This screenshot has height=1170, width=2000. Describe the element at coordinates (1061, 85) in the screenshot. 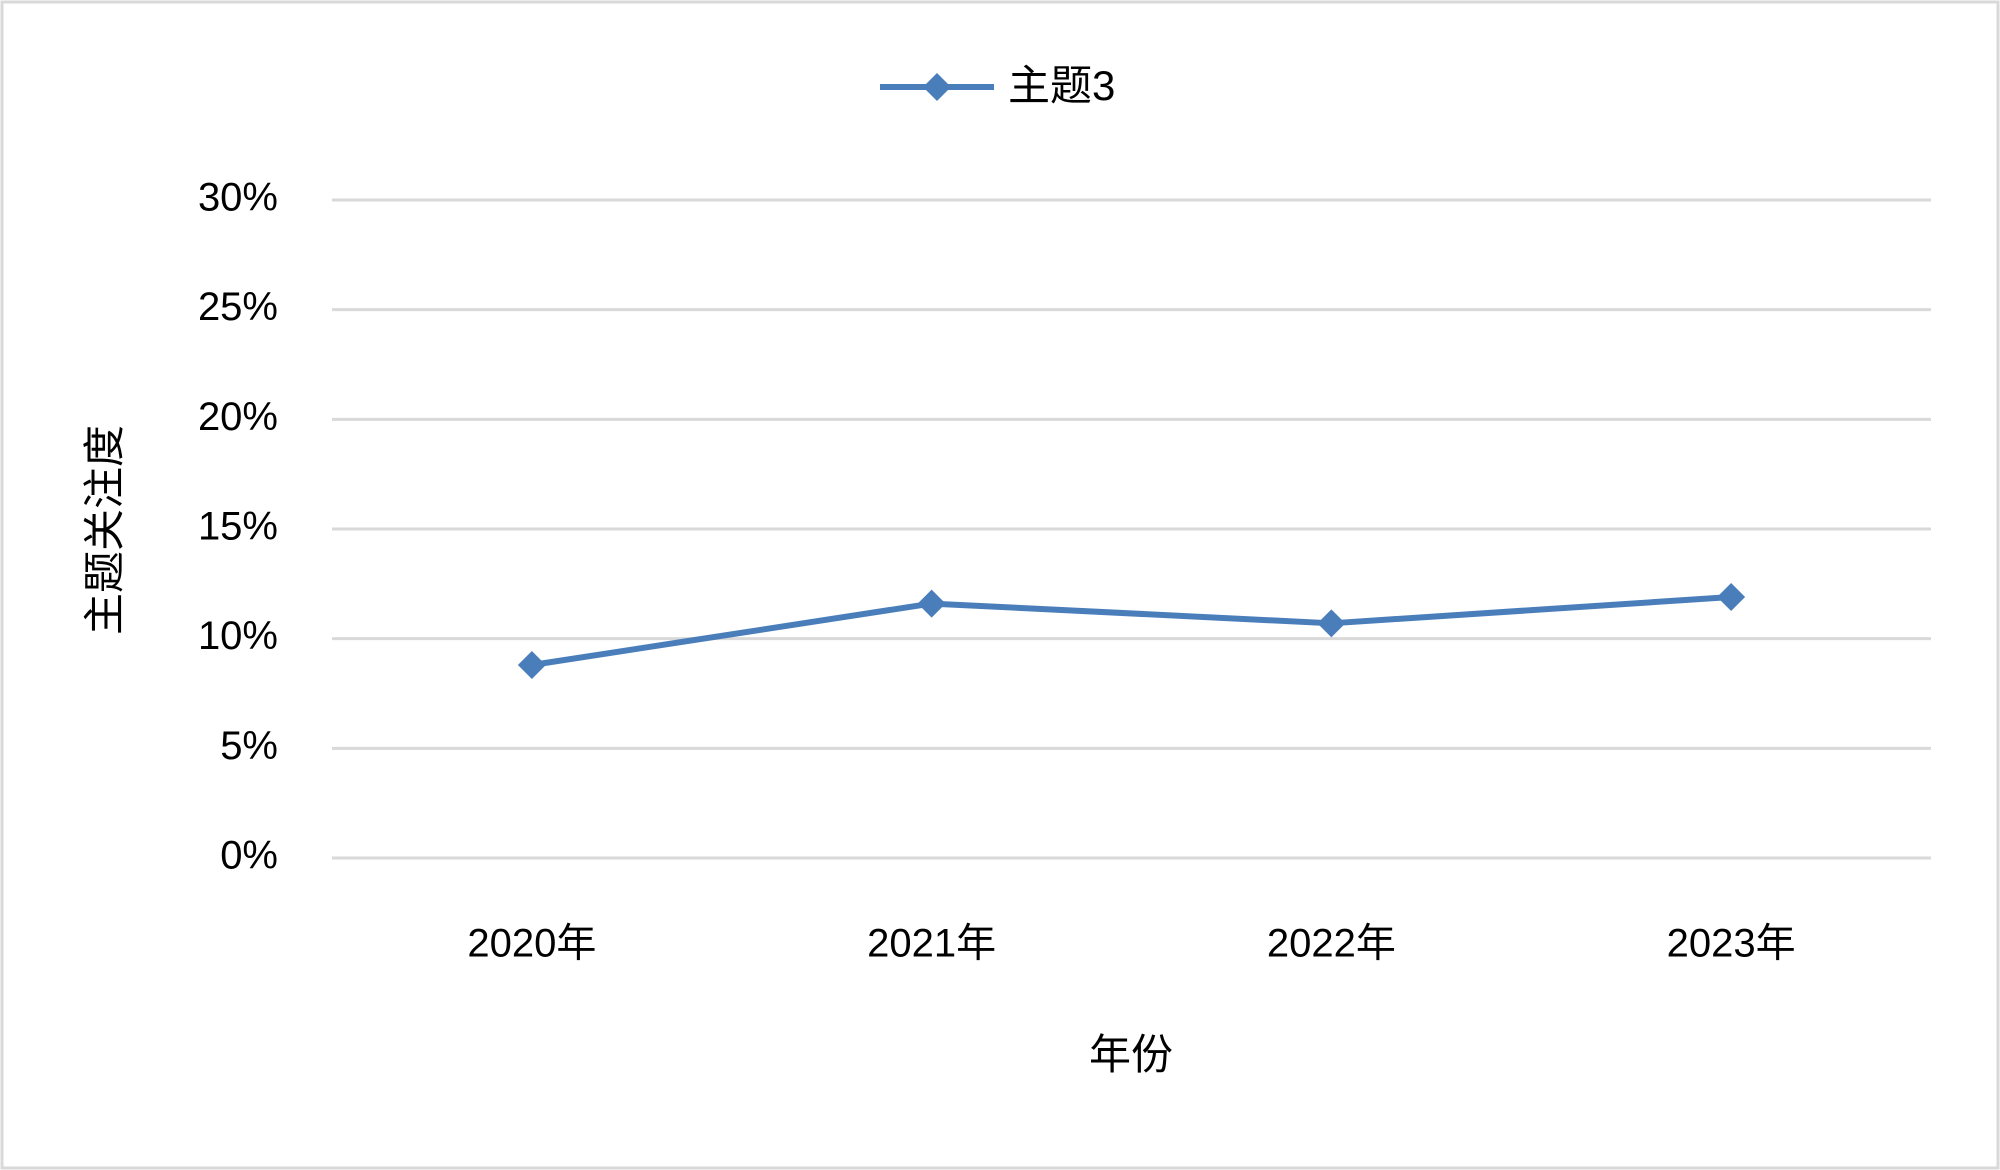

I see `legend-label: 主题3` at that location.